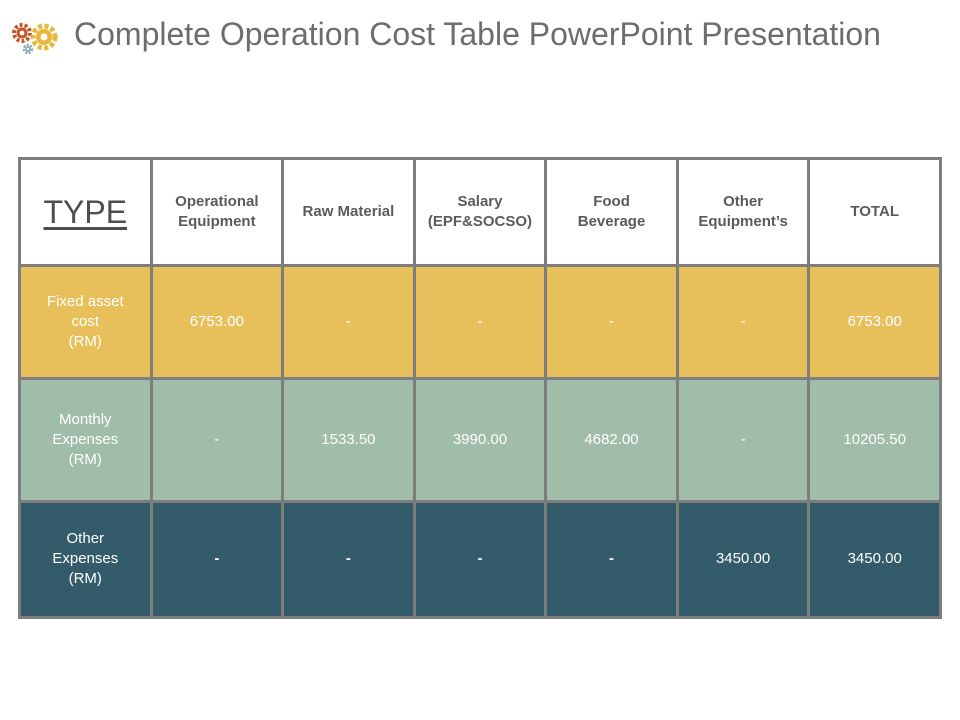 This screenshot has height=720, width=960. Describe the element at coordinates (611, 440) in the screenshot. I see `table-cell: 4682.00` at that location.